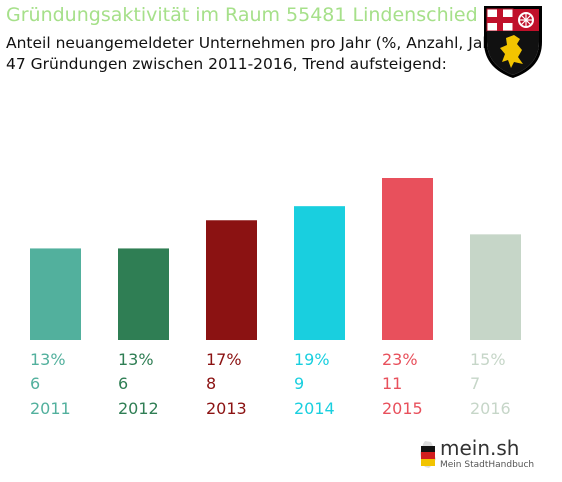 The width and height of the screenshot is (562, 482). What do you see at coordinates (428, 454) in the screenshot?
I see `germany-map-icon` at bounding box center [428, 454].